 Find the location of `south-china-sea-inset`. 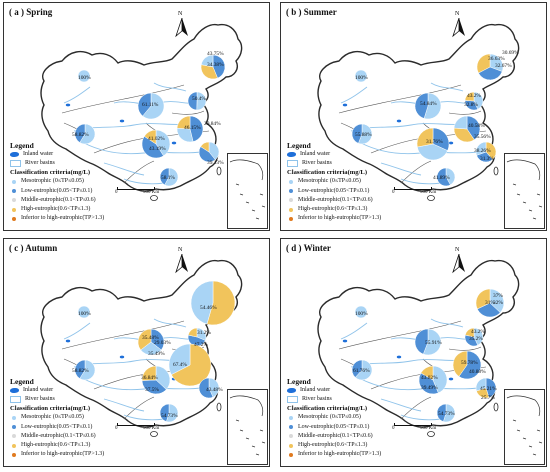

south-china-sea-inset is located at coordinates (247, 427).